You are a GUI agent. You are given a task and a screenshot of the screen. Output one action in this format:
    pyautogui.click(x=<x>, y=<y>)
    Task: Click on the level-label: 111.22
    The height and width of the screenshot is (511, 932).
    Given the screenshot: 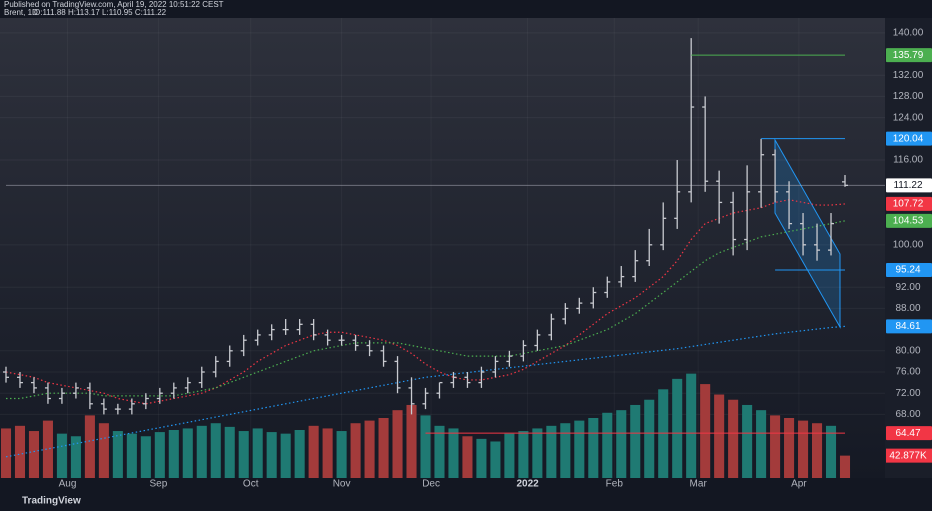 What is the action you would take?
    pyautogui.click(x=908, y=185)
    